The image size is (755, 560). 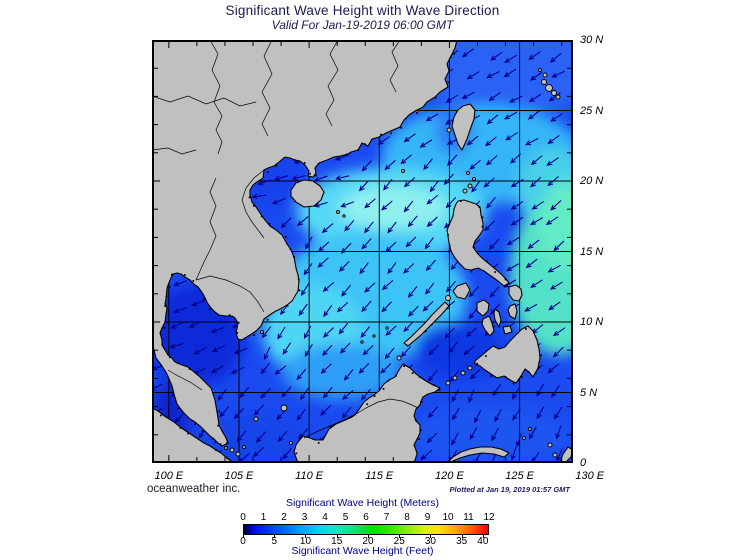 What do you see at coordinates (483, 308) in the screenshot?
I see `land-panay` at bounding box center [483, 308].